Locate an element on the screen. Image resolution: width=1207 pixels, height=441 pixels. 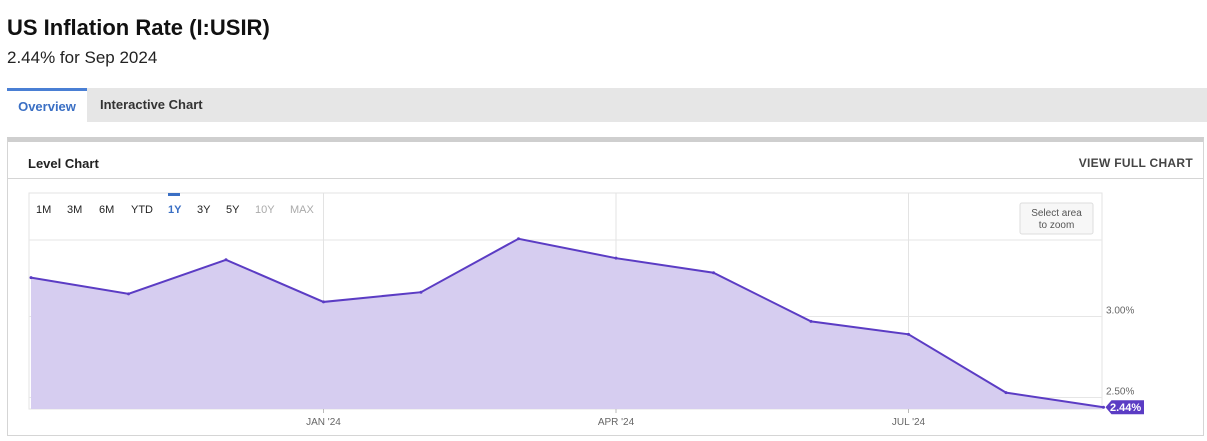
panel-title: Level Chart is located at coordinates (63, 163).